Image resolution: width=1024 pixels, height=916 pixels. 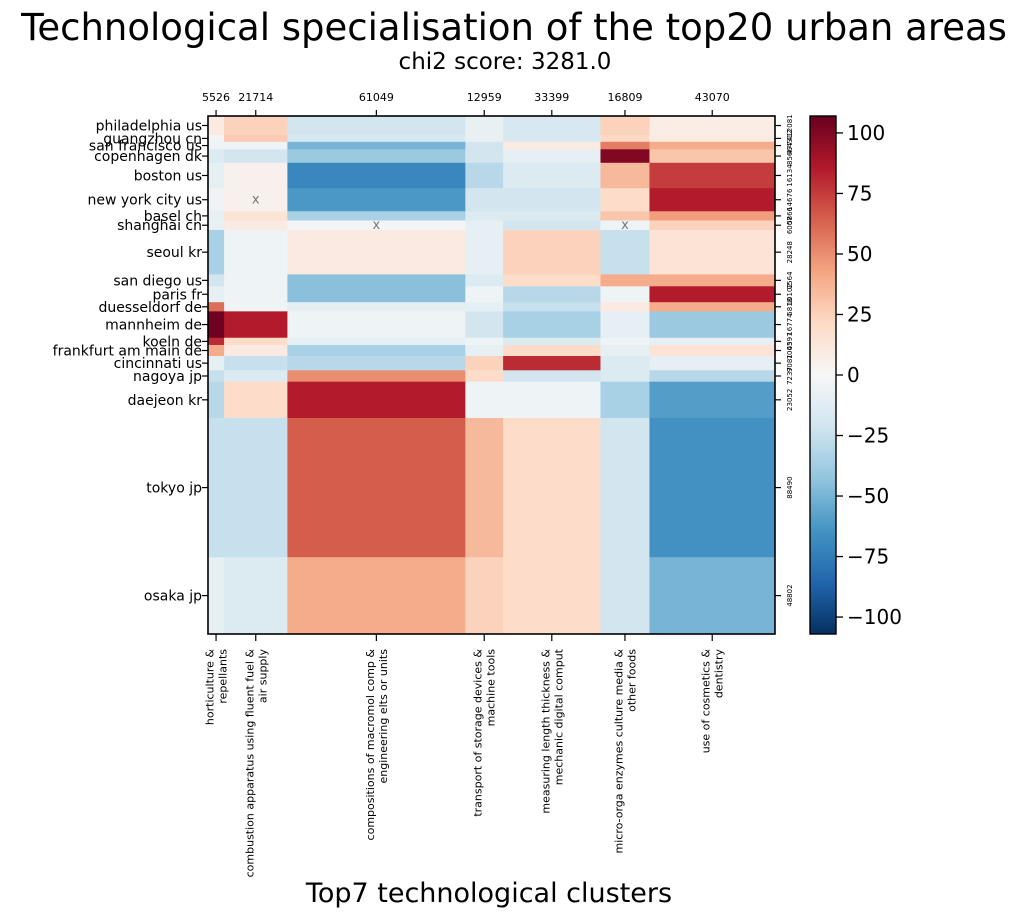 I want to click on y-tick-label: osaka jp, so click(x=173, y=597).